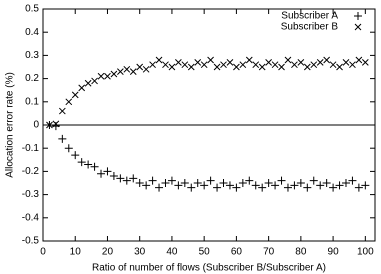 This screenshot has width=381, height=274. I want to click on y-tick-label: -0.4, so click(31, 217).